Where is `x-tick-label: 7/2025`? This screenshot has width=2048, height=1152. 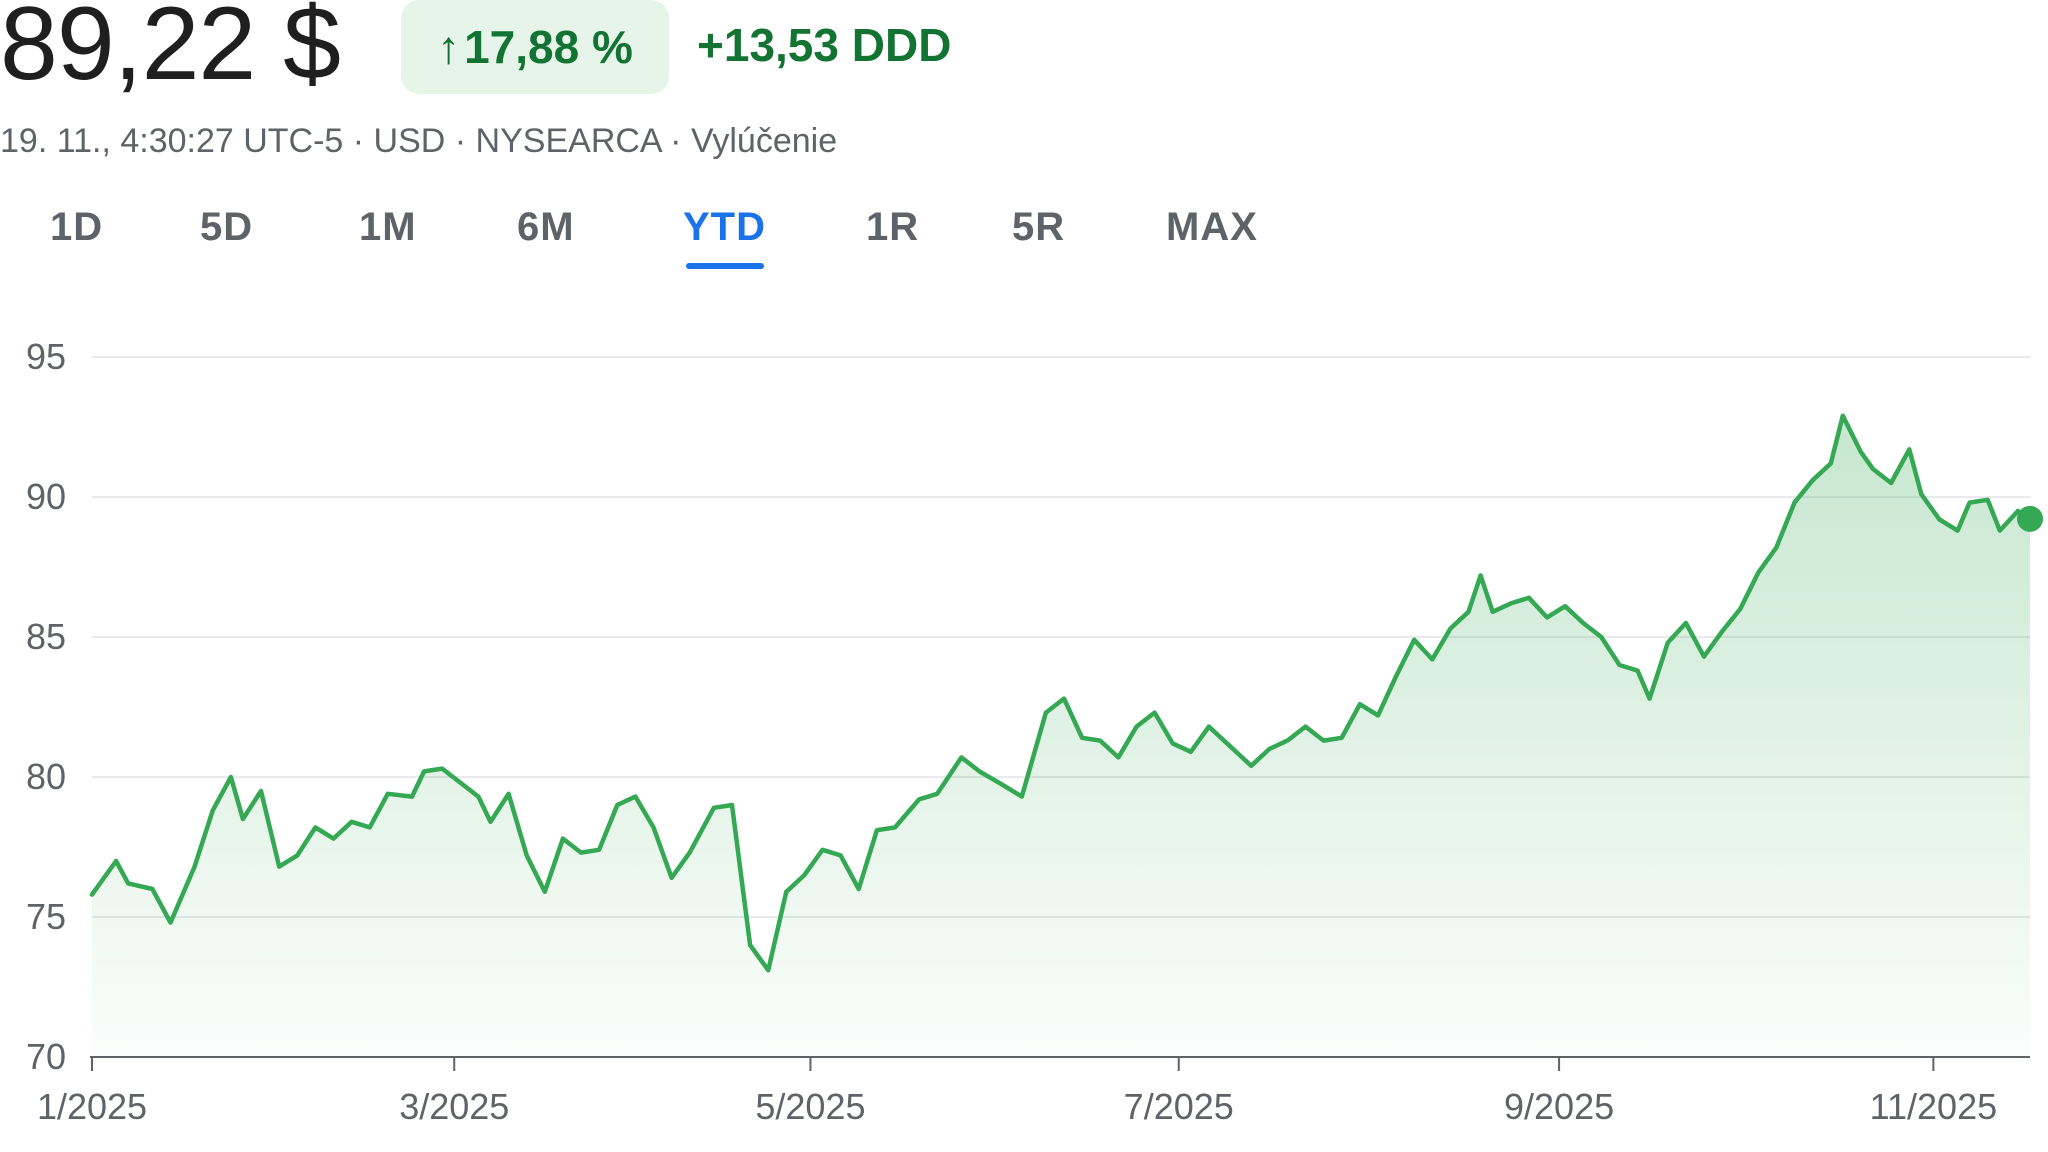 x-tick-label: 7/2025 is located at coordinates (1179, 1106).